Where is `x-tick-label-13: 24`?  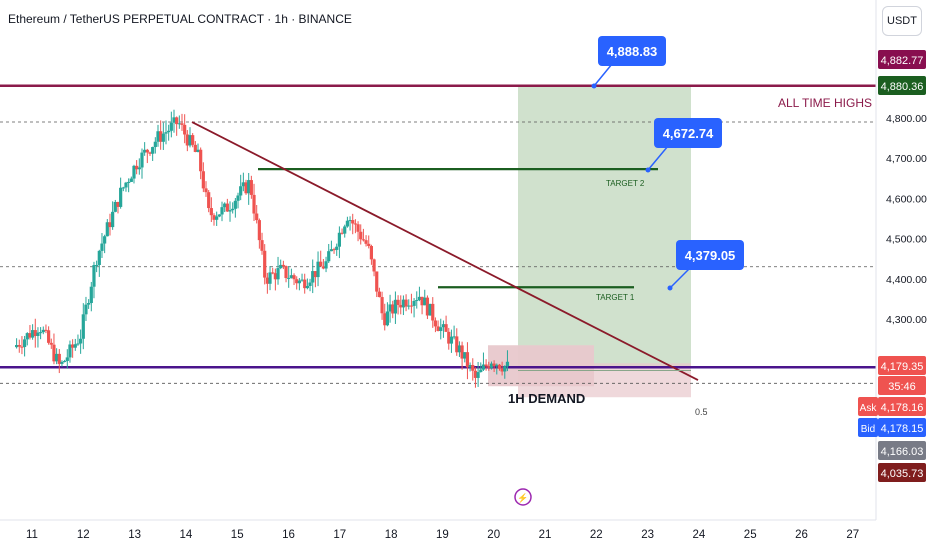
x-tick-label-13: 24 is located at coordinates (699, 535).